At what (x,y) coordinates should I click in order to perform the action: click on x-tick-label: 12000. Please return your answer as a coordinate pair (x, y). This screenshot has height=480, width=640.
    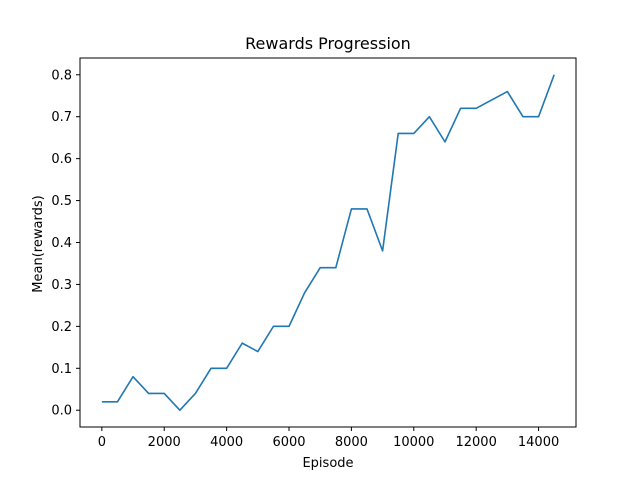
    Looking at the image, I should click on (475, 442).